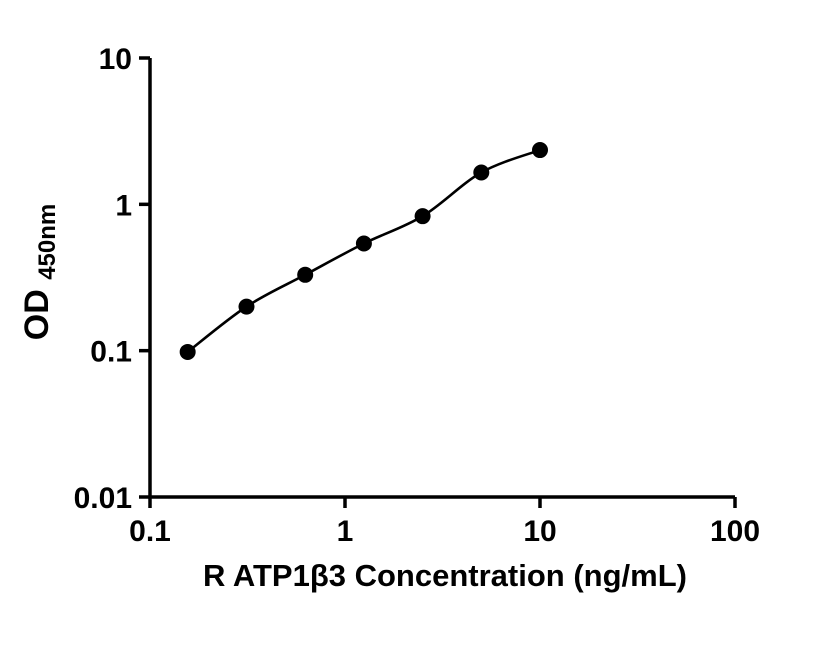 The image size is (816, 645). I want to click on x-tick-label: 10, so click(539, 531).